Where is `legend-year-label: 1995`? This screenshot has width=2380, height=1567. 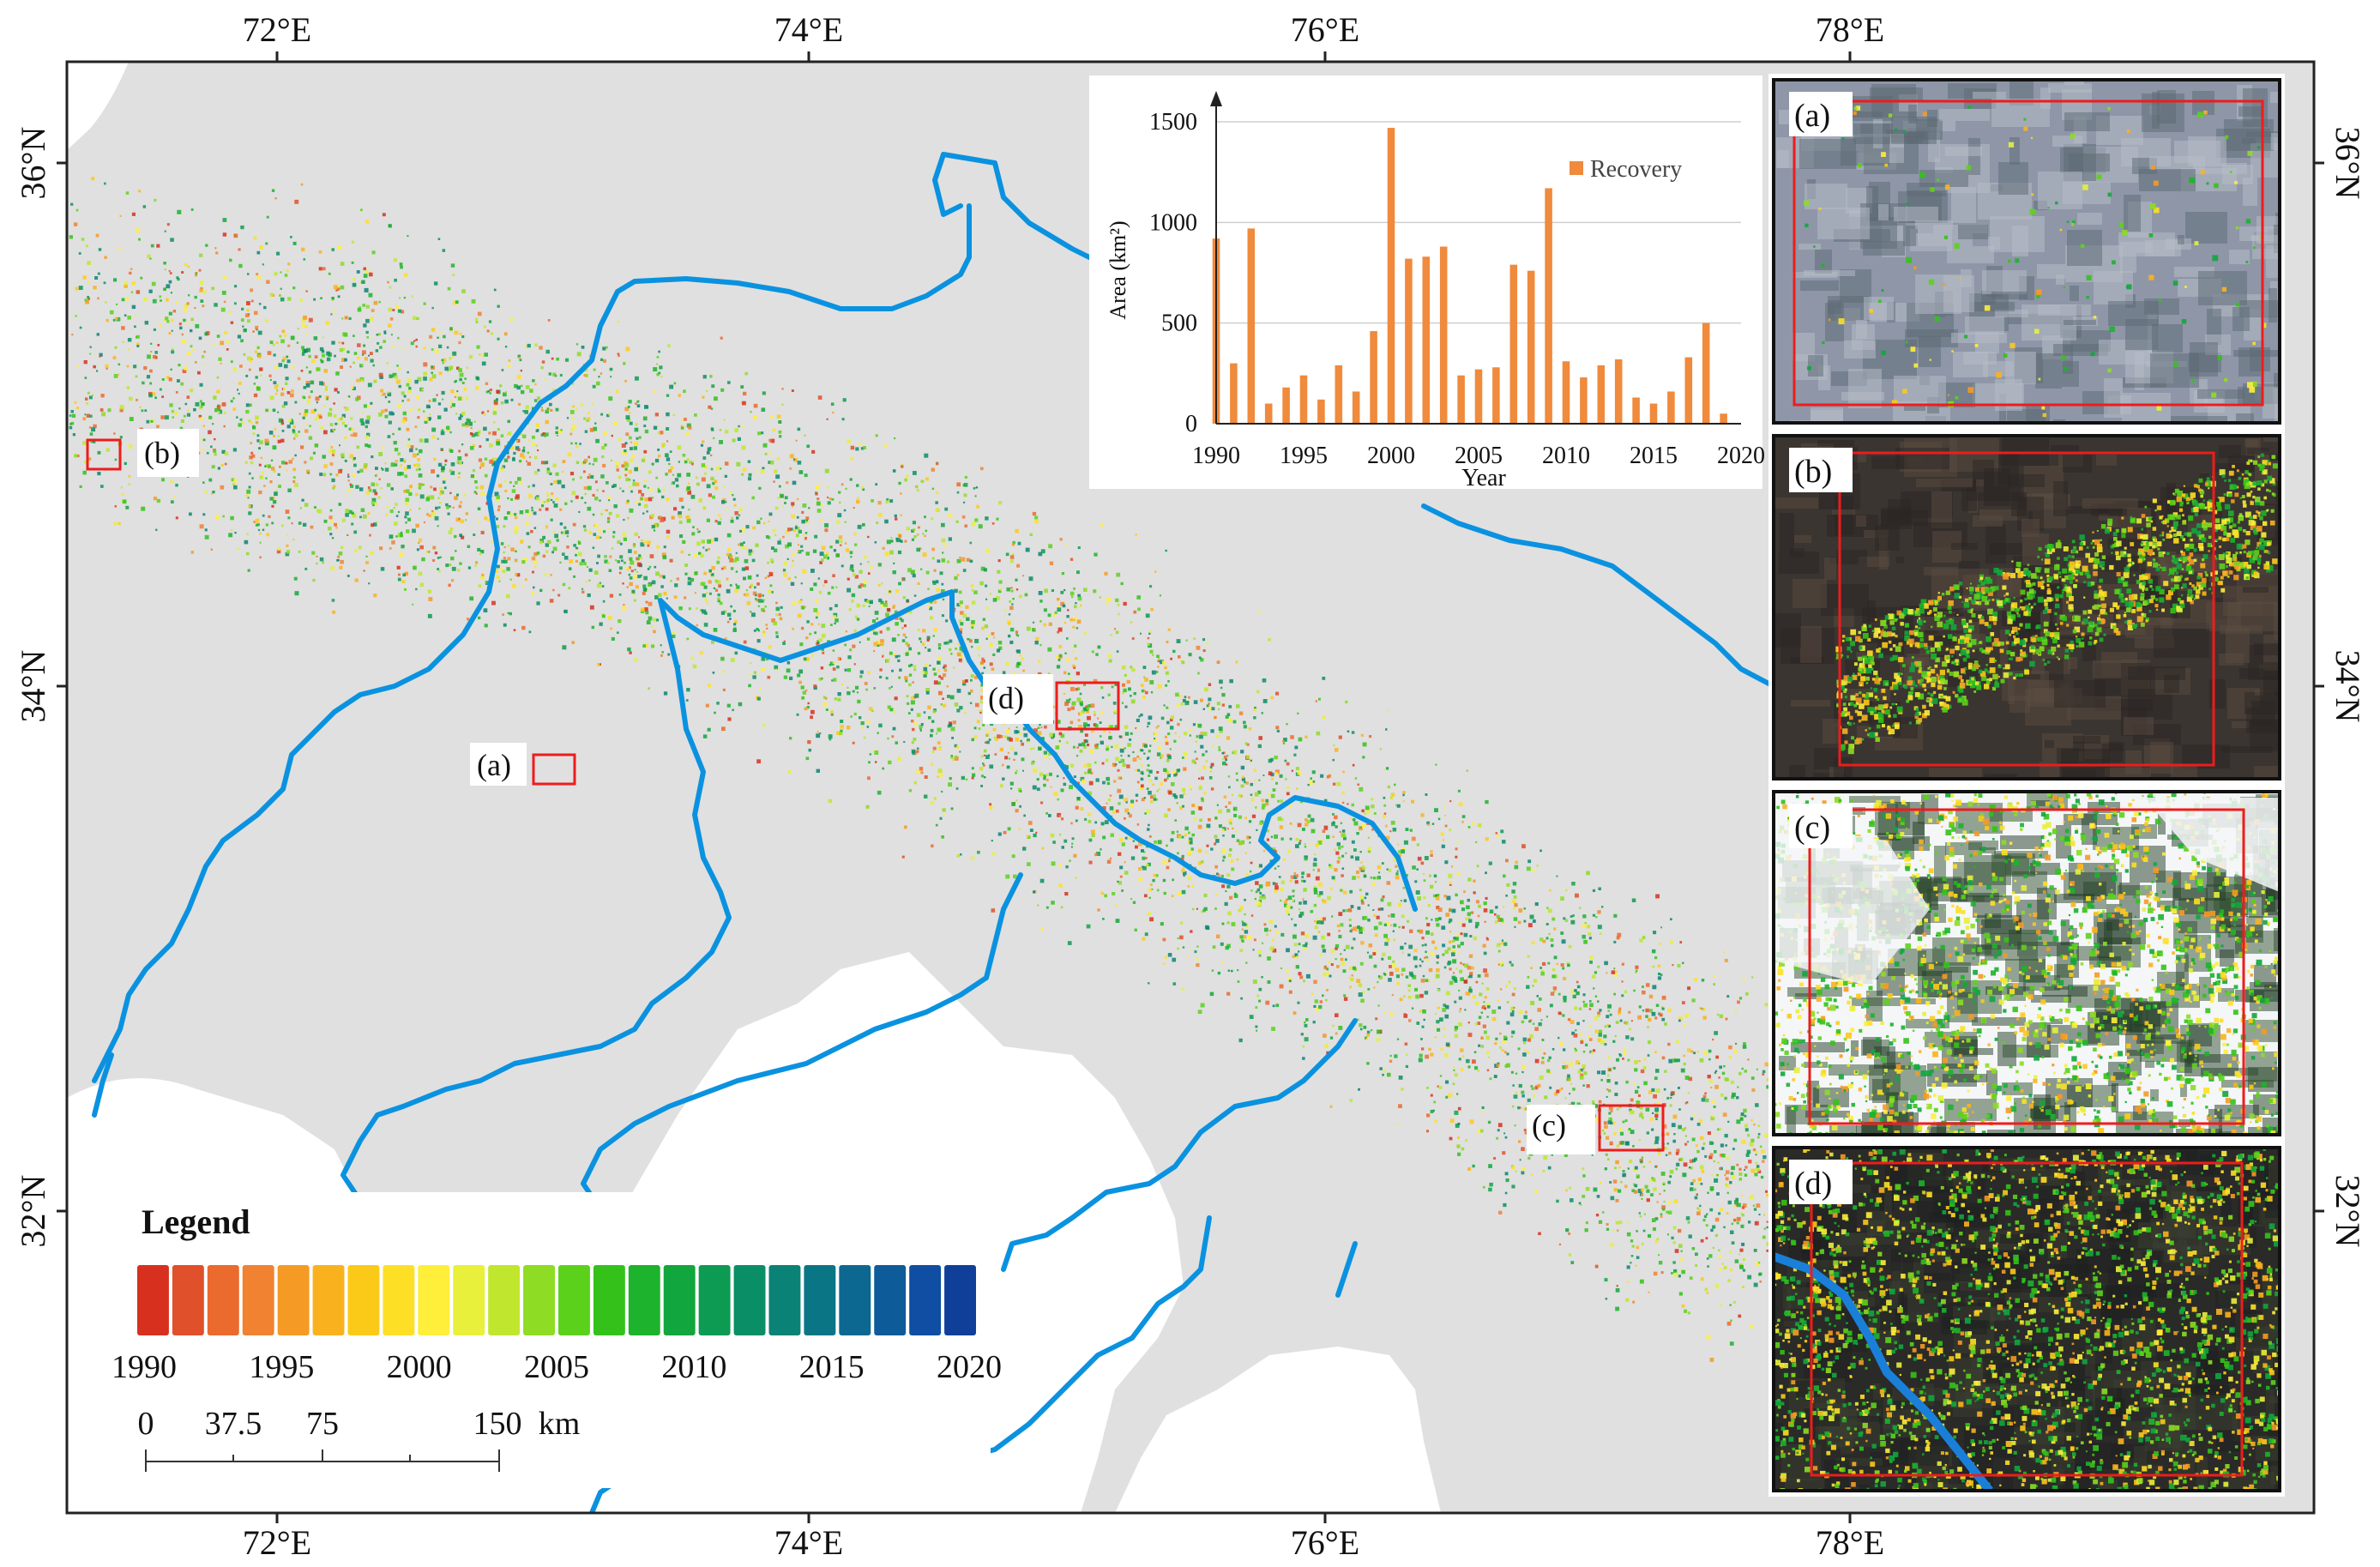 legend-year-label: 1995 is located at coordinates (281, 1367).